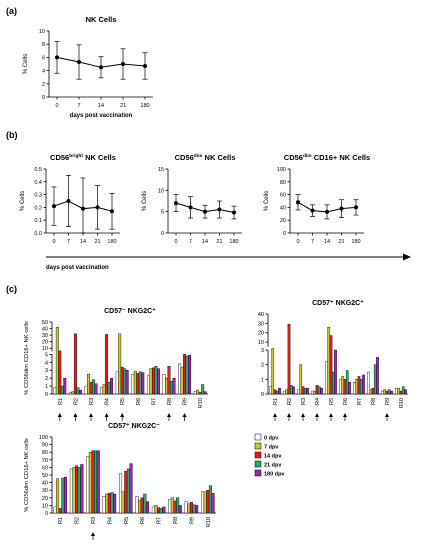  What do you see at coordinates (56, 106) in the screenshot?
I see `x-tick-label-a: 0` at bounding box center [56, 106].